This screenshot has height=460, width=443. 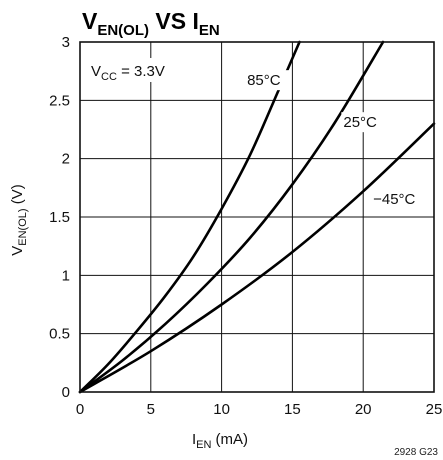 I want to click on y-tick-label: 2.5, so click(x=59, y=100).